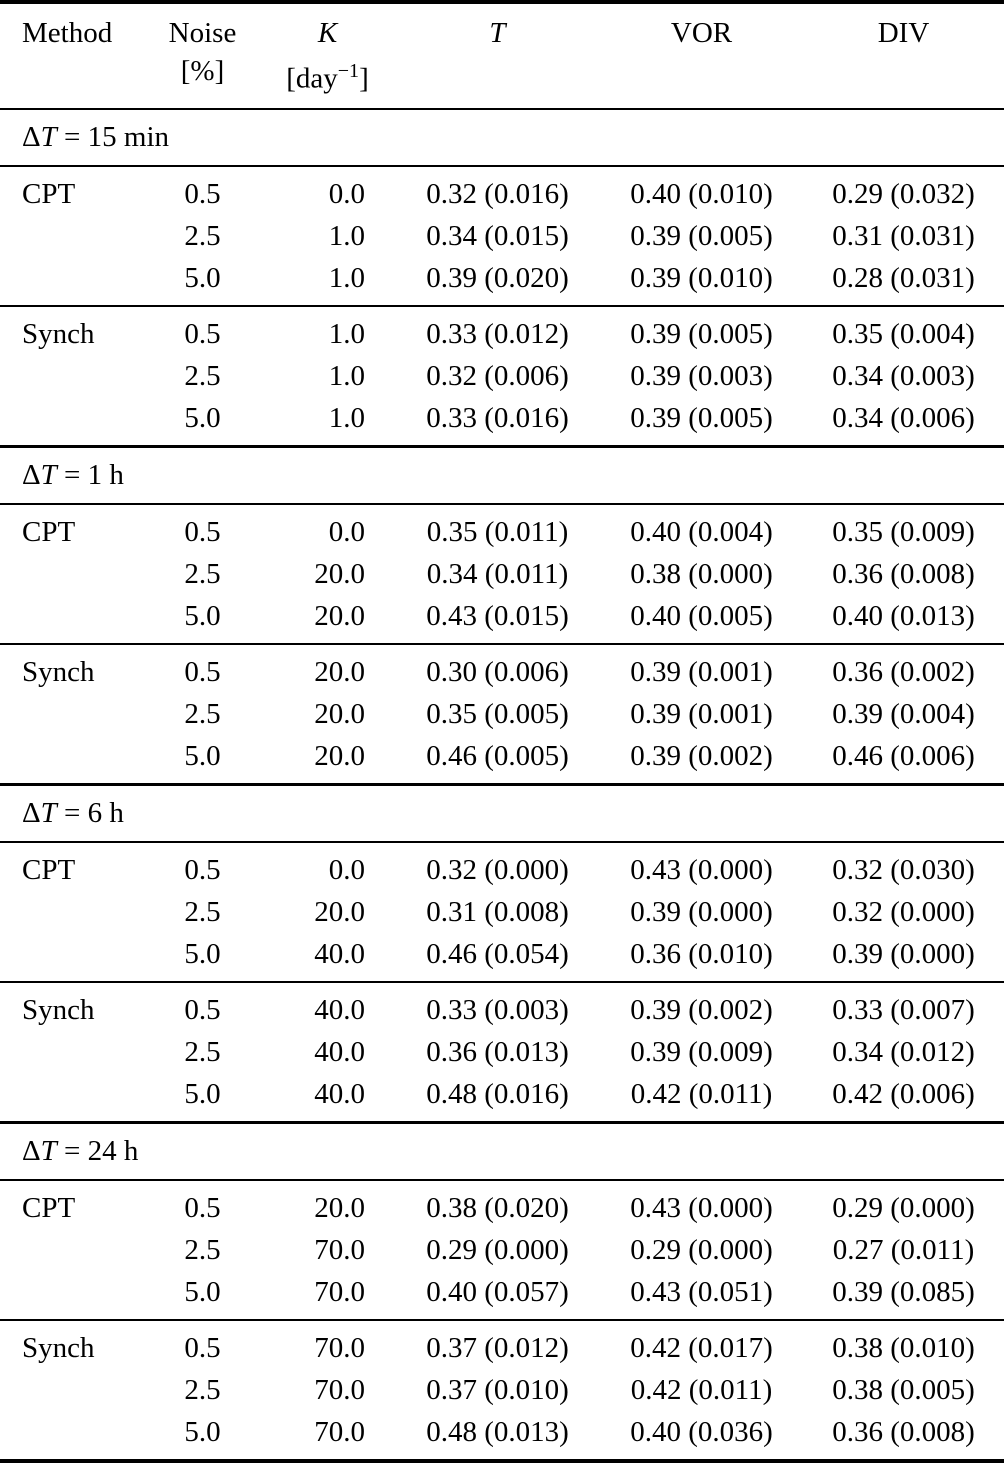 Image resolution: width=1004 pixels, height=1463 pixels. I want to click on div-cell: 0.39 (0.085), so click(903, 1295).